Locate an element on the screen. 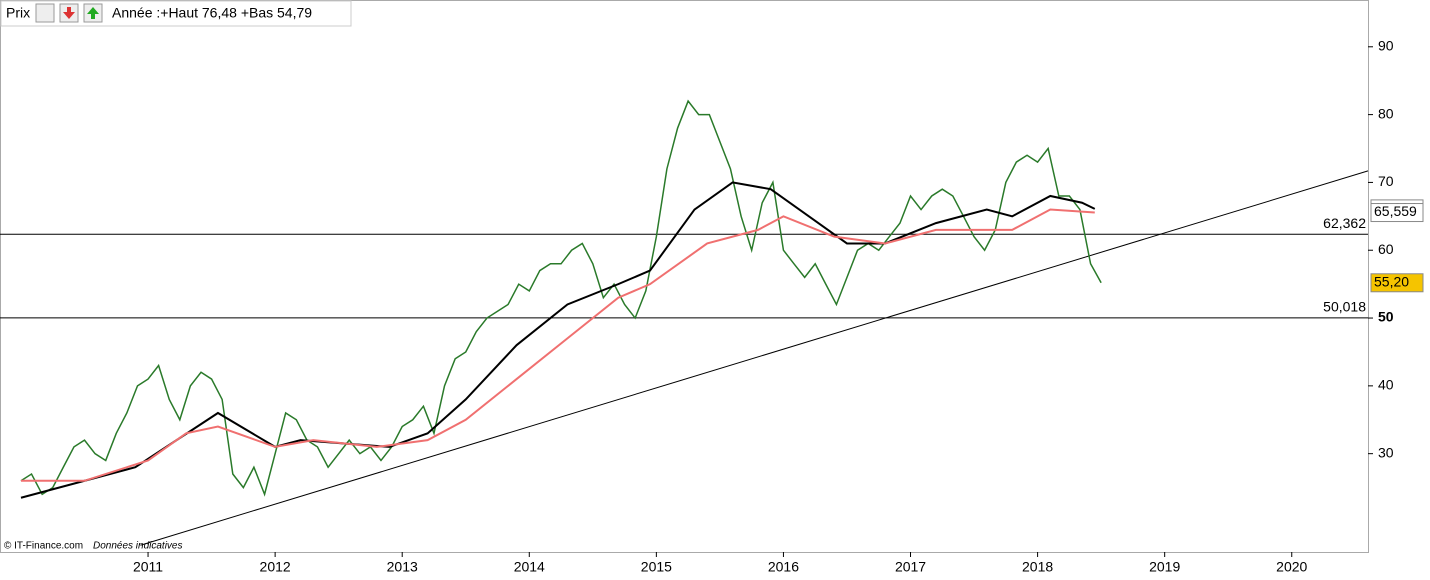 The width and height of the screenshot is (1430, 580). y-tick-label: 40 is located at coordinates (1386, 385).